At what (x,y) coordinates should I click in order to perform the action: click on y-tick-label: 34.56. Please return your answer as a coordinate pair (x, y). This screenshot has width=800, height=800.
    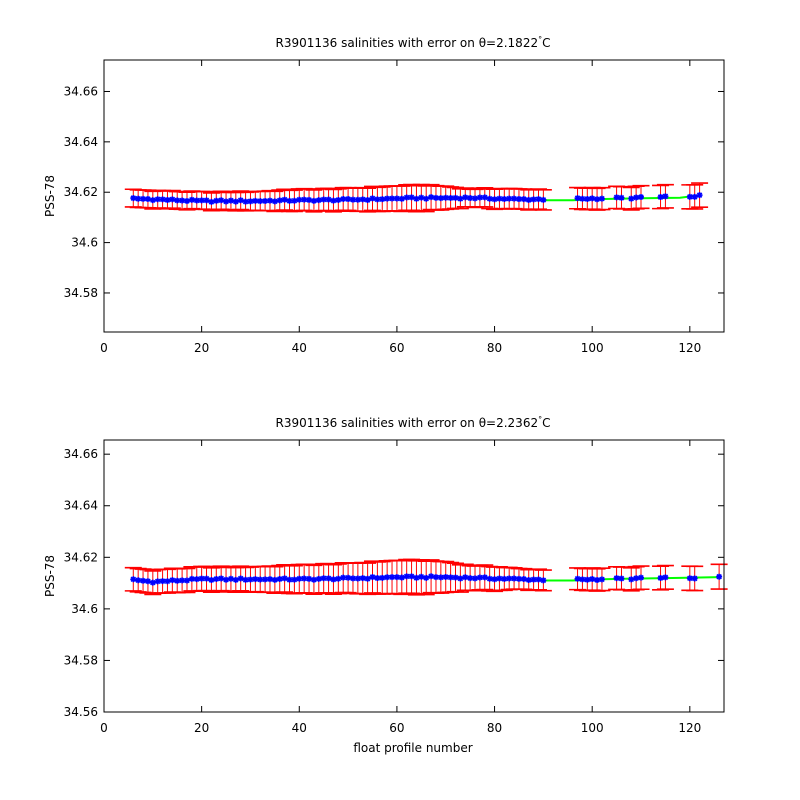
    Looking at the image, I should click on (81, 712).